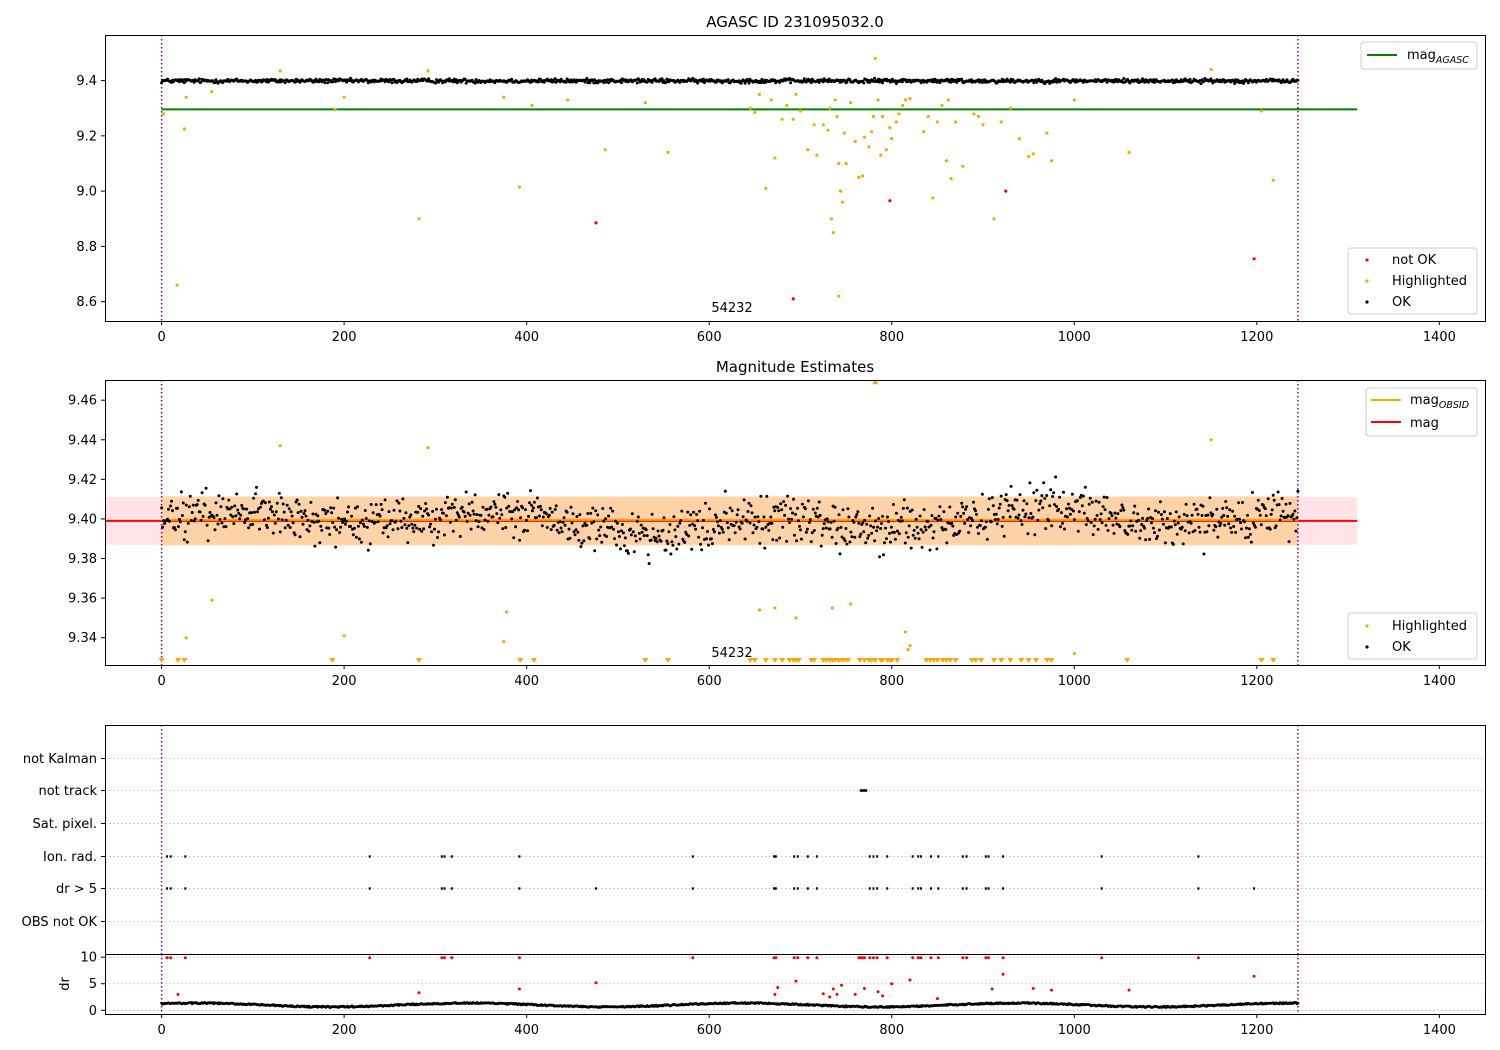 This screenshot has width=1500, height=1050. What do you see at coordinates (1439, 402) in the screenshot?
I see `svg-text: magOBSID` at bounding box center [1439, 402].